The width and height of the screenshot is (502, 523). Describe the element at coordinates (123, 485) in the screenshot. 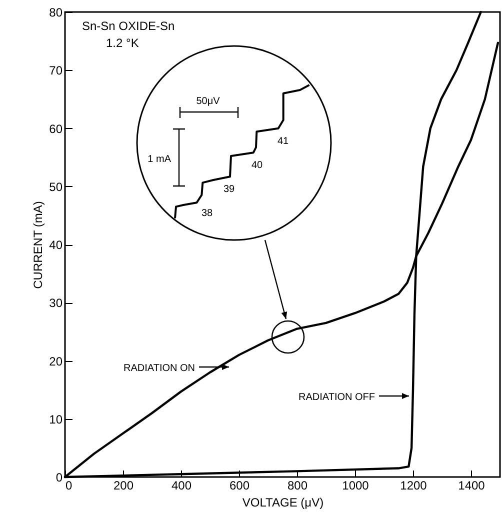

I see `x-tick-label: 200` at that location.